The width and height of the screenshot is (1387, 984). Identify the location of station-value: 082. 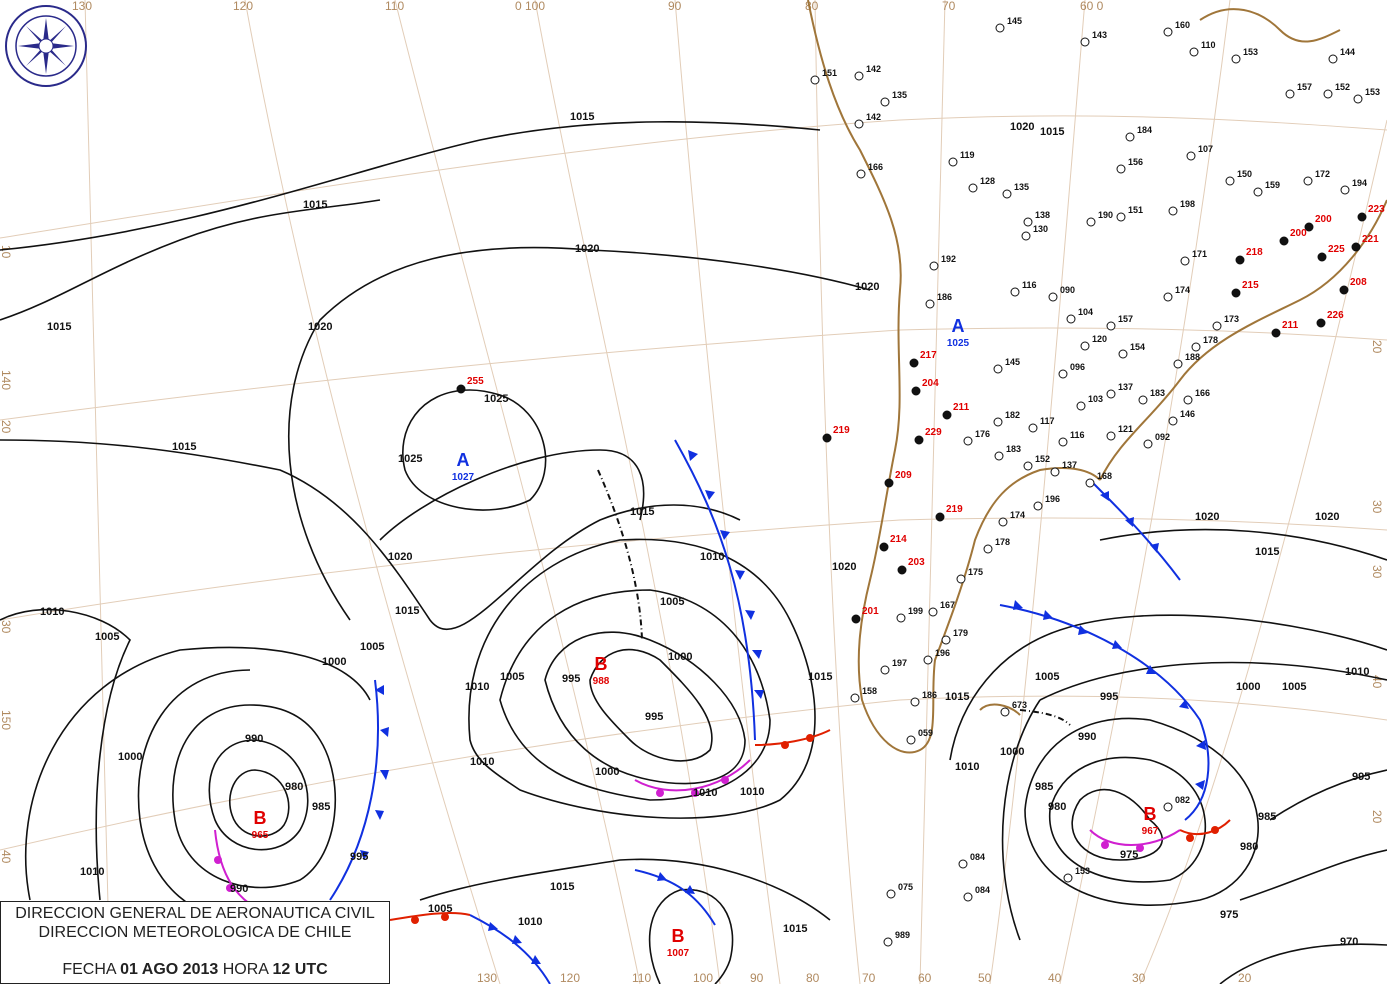
(1182, 800).